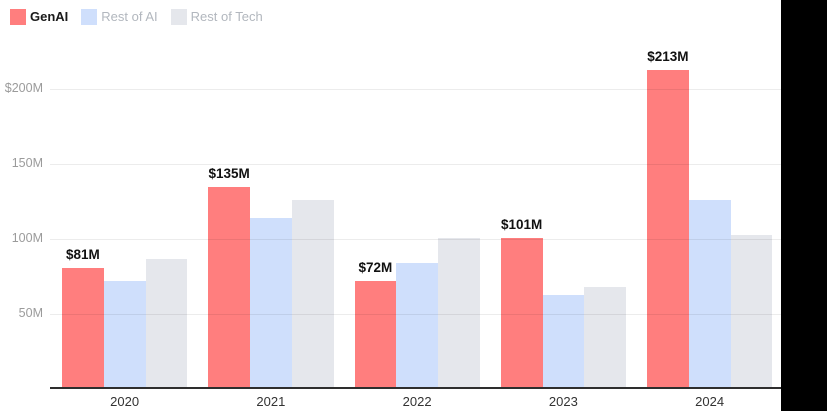 This screenshot has width=827, height=411. Describe the element at coordinates (375, 267) in the screenshot. I see `bar-value-label: $72M` at that location.